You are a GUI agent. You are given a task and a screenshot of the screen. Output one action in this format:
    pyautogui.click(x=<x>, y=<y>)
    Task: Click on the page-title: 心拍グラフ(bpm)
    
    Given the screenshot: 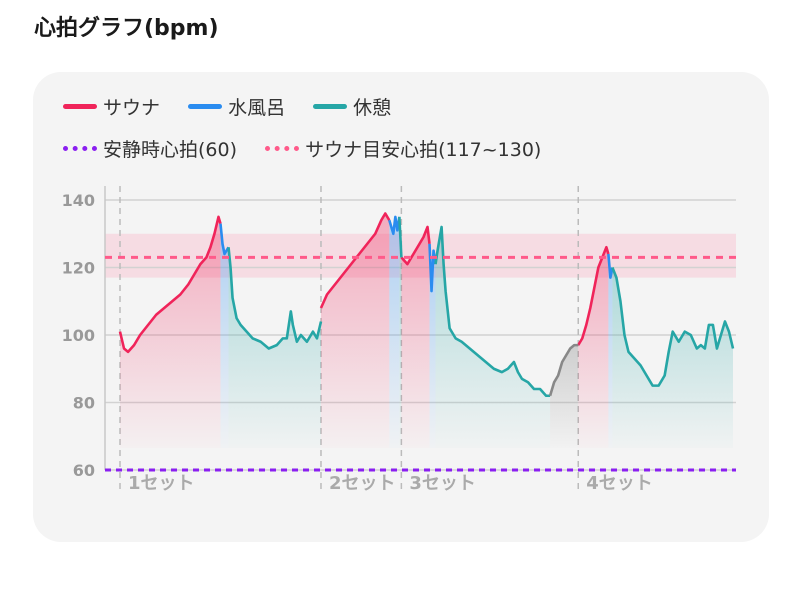 What is the action you would take?
    pyautogui.click(x=126, y=28)
    